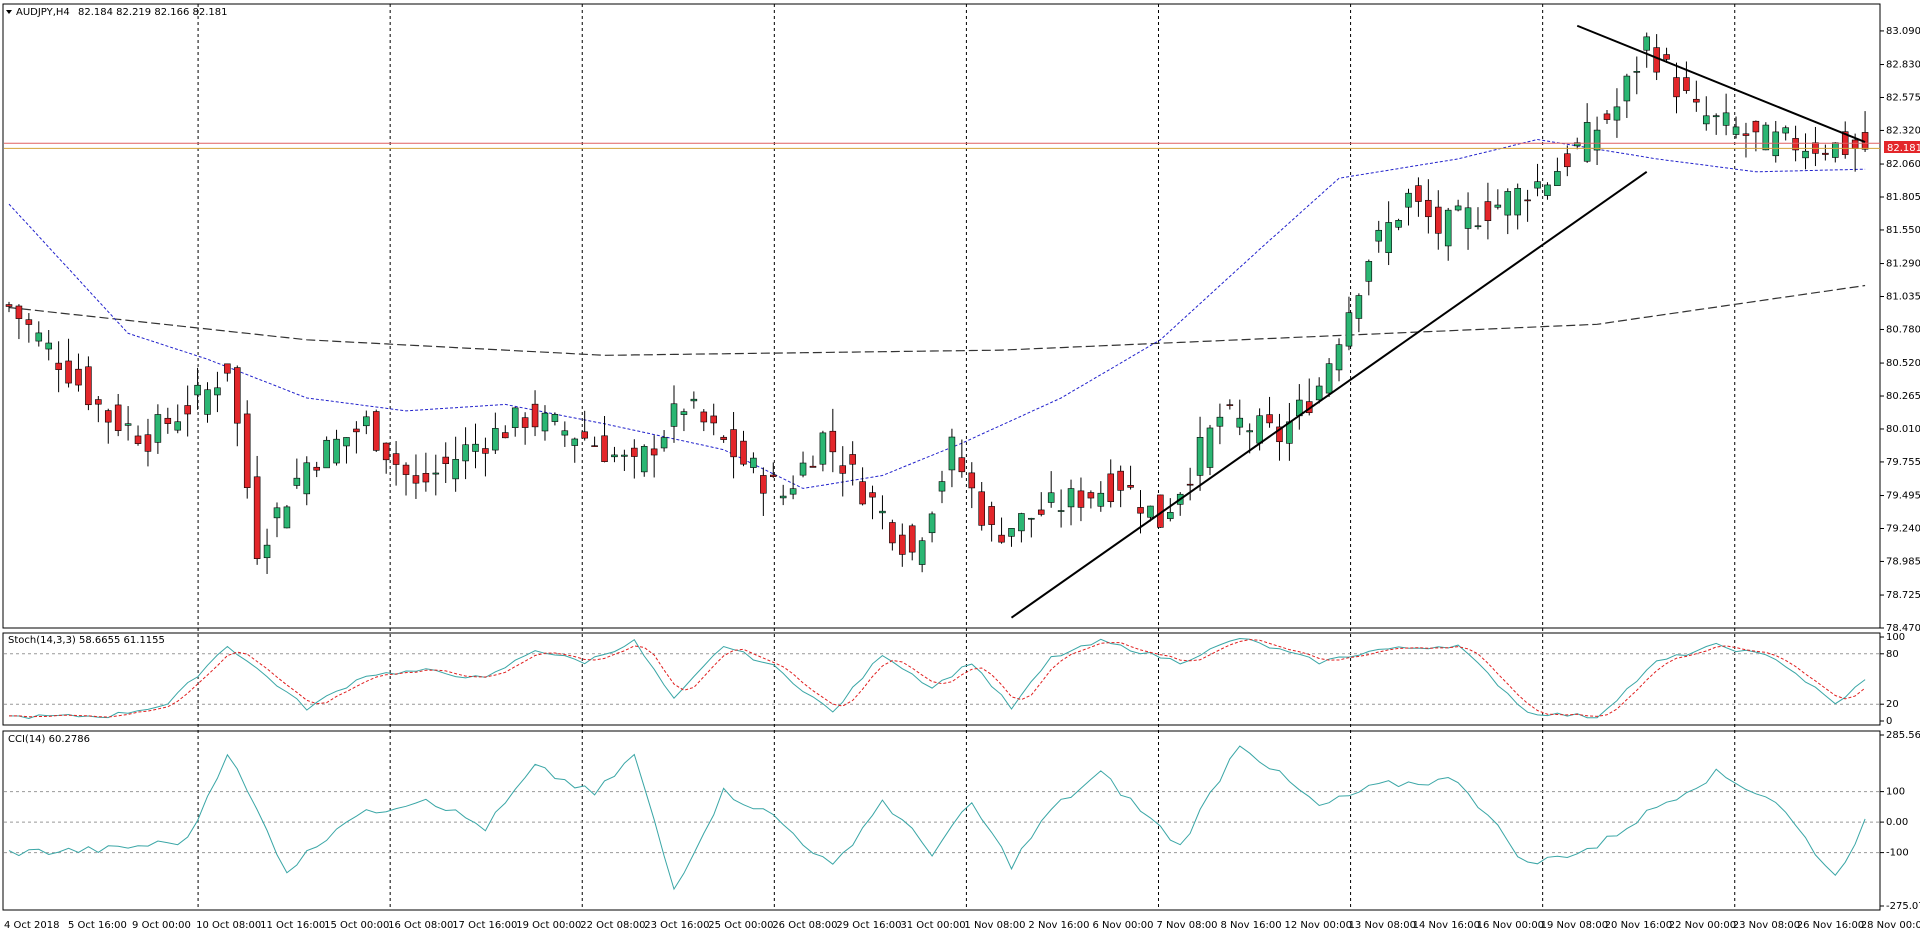 The image size is (1920, 940). Describe the element at coordinates (1903, 31) in the screenshot. I see `price-tick-label: 83.090` at that location.